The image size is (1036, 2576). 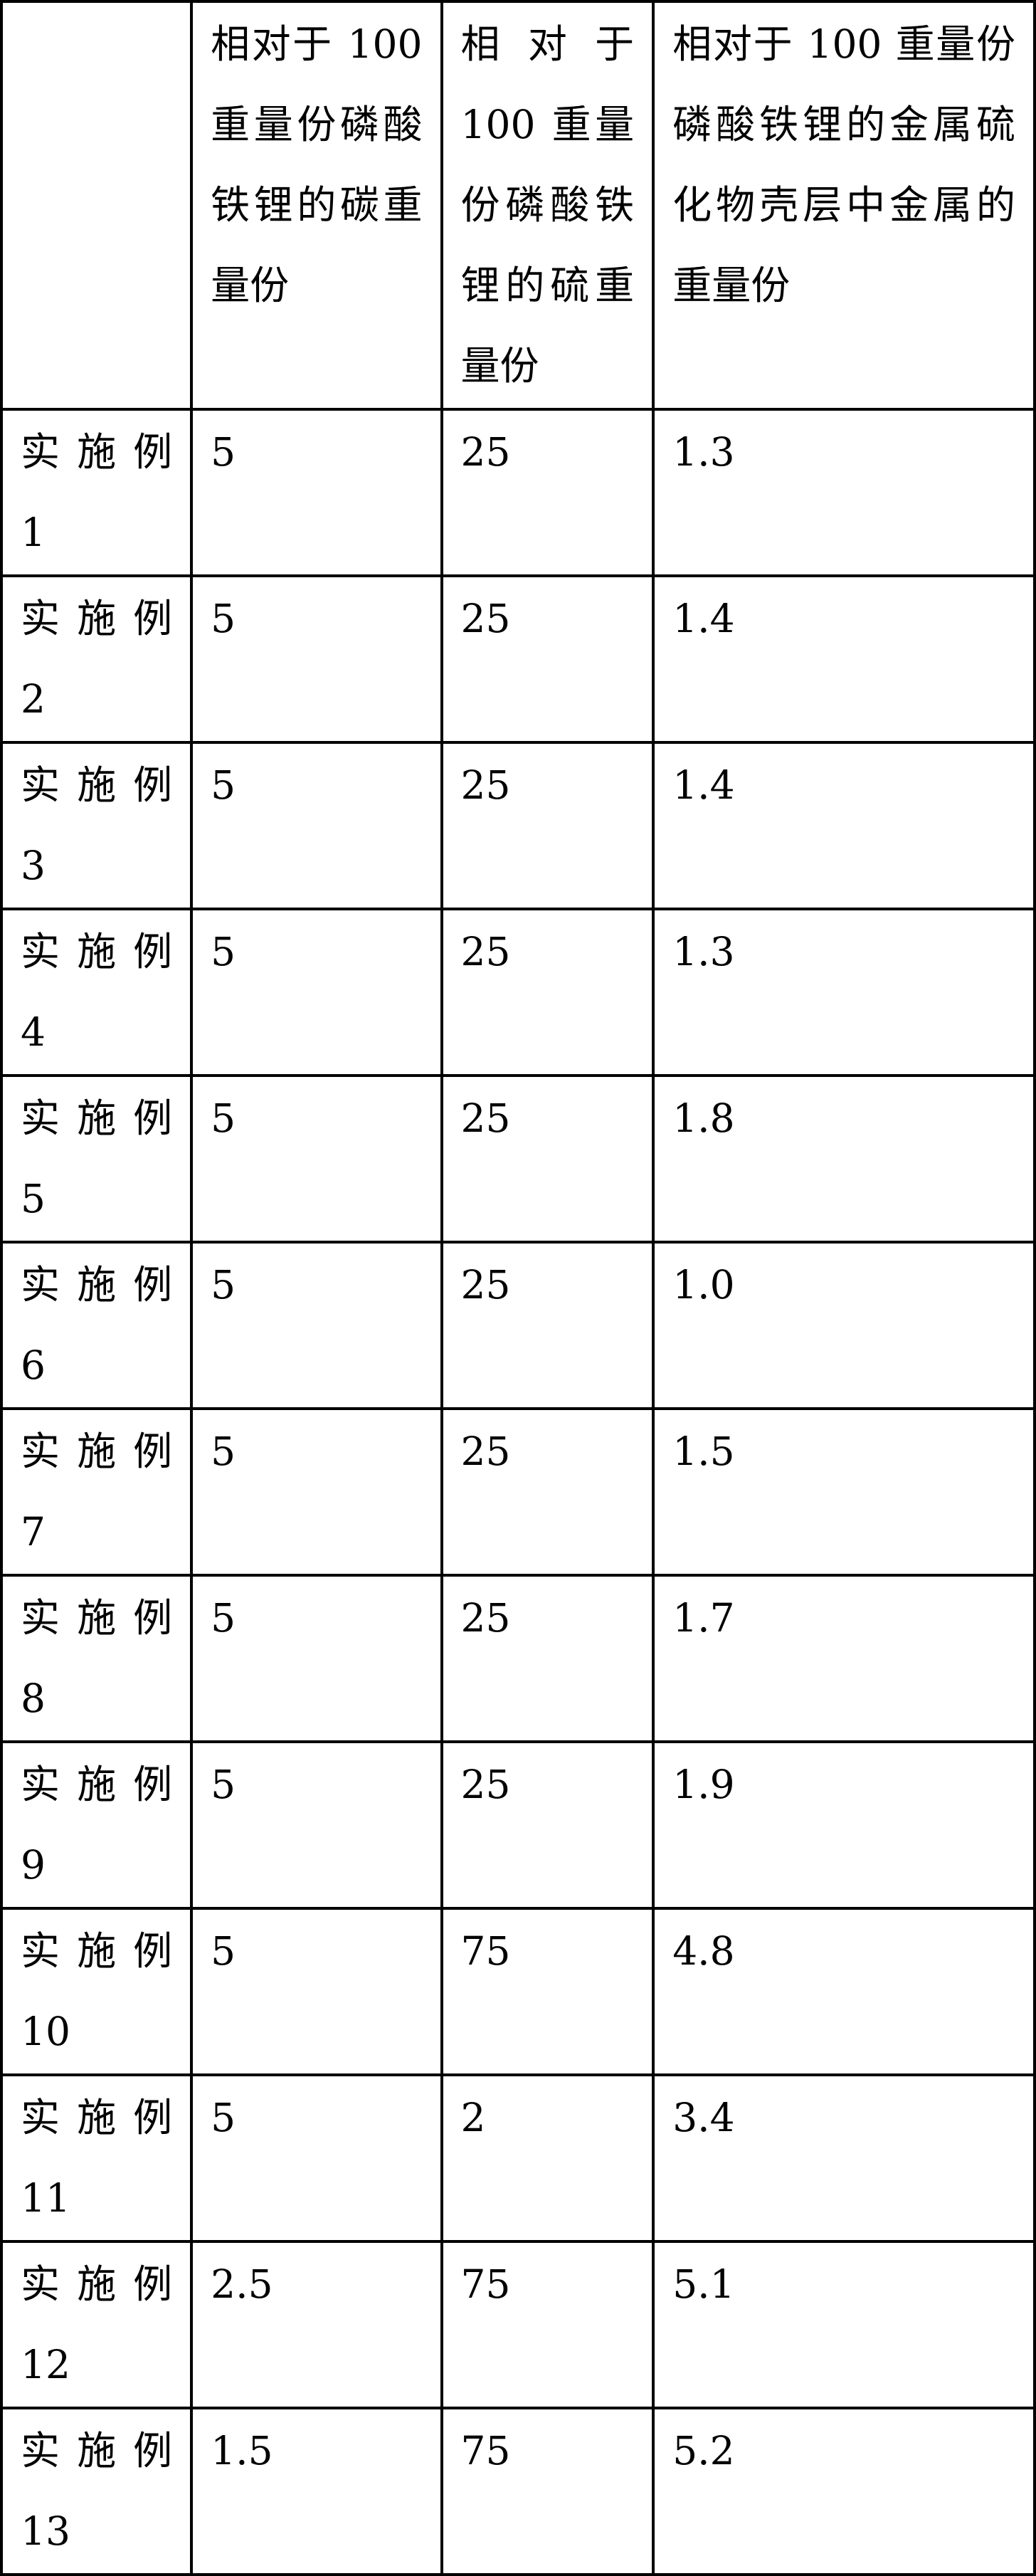 I want to click on table-row-example-3: 实施例 3 5 25 1.4, so click(x=518, y=825).